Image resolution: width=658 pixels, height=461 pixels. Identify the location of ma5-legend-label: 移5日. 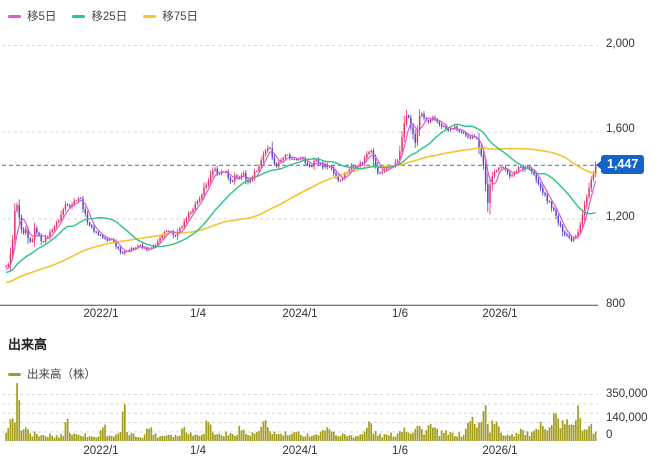
(42, 17).